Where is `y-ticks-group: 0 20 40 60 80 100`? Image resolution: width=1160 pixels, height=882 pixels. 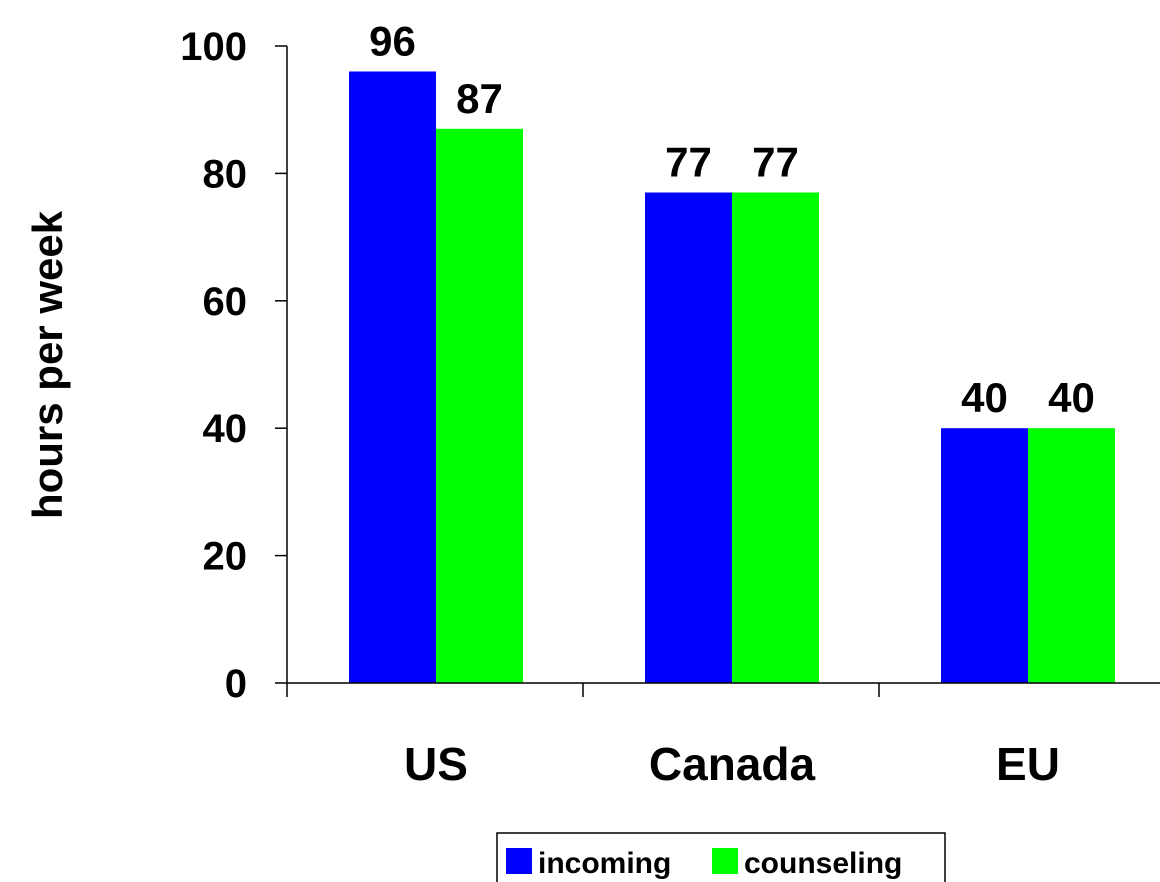
y-ticks-group: 0 20 40 60 80 100 is located at coordinates (233, 365).